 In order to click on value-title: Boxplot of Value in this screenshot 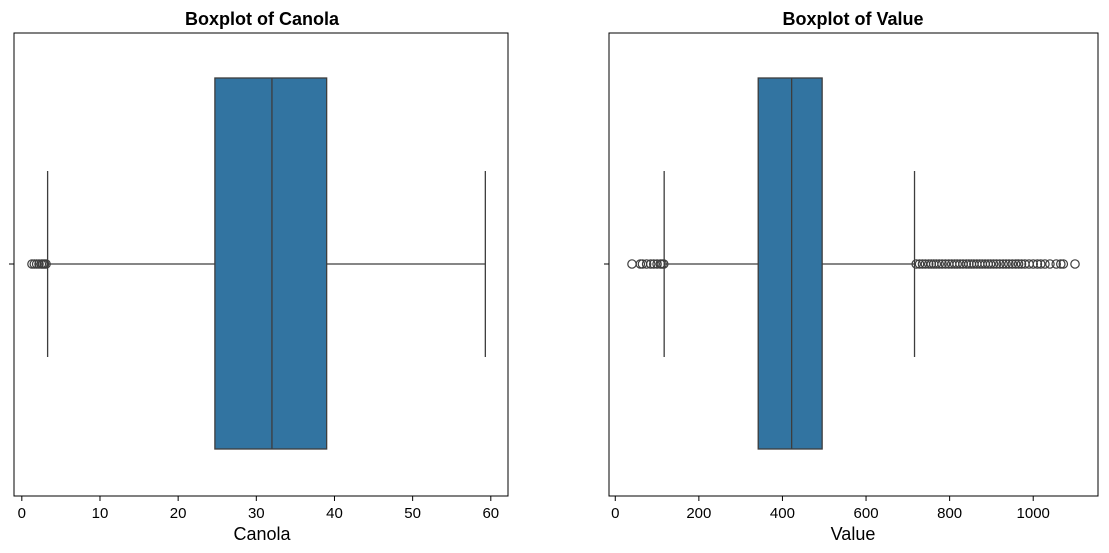, I will do `click(852, 19)`.